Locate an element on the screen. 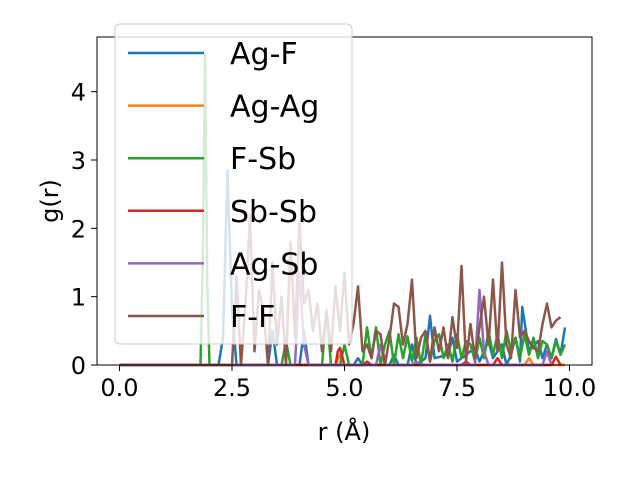 This screenshot has height=480, width=640. legend-label: F-F is located at coordinates (252, 317).